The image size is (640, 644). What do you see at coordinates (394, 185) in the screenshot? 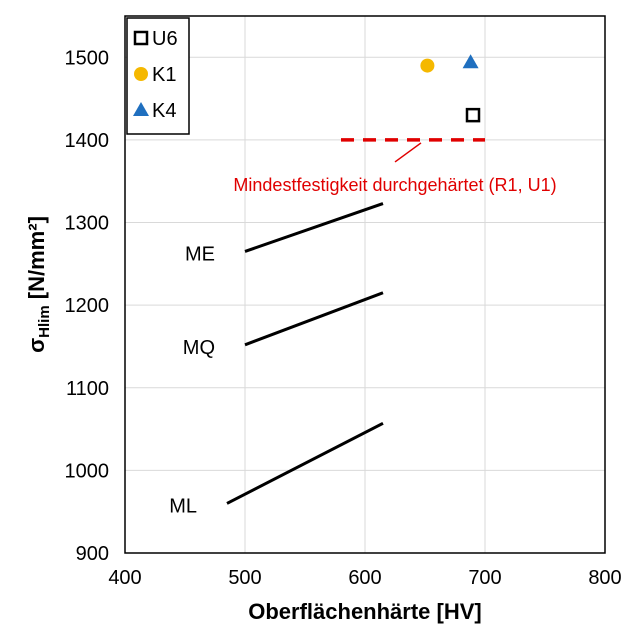
I see `annotation-mindestfestigkeit: Mindestfestigkeit durchgehärtet (R1, U1)` at bounding box center [394, 185].